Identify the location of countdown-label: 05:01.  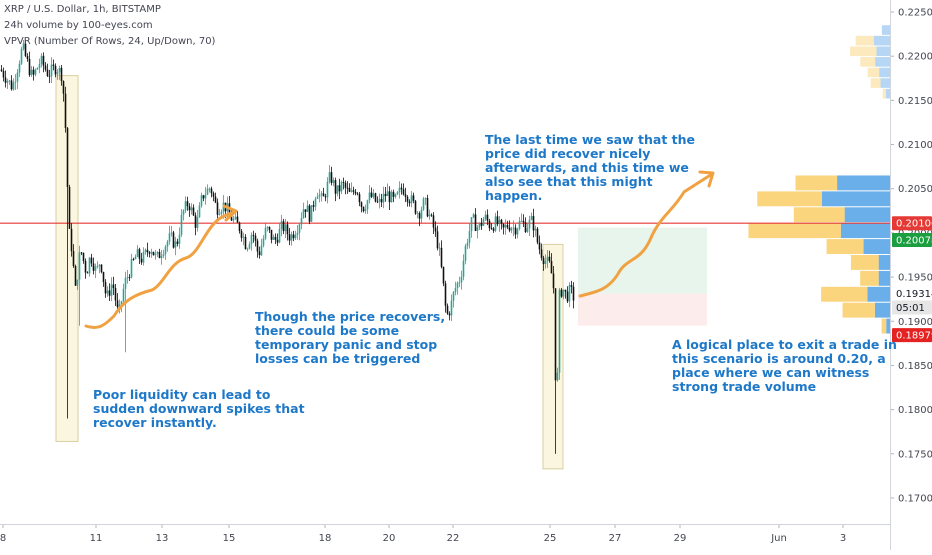
(910, 308).